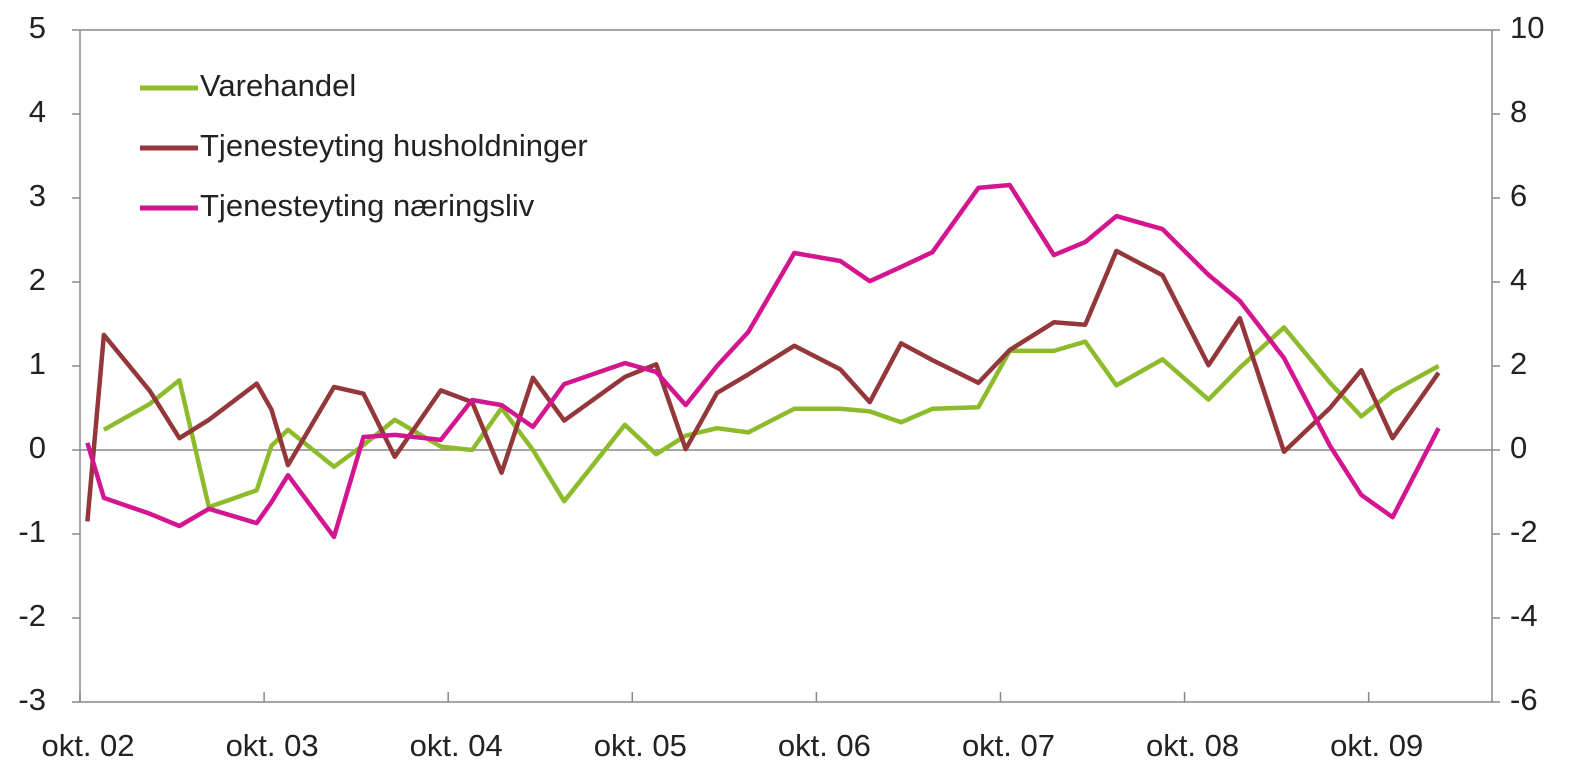  What do you see at coordinates (1376, 745) in the screenshot?
I see `x-tick-label: okt. 09` at bounding box center [1376, 745].